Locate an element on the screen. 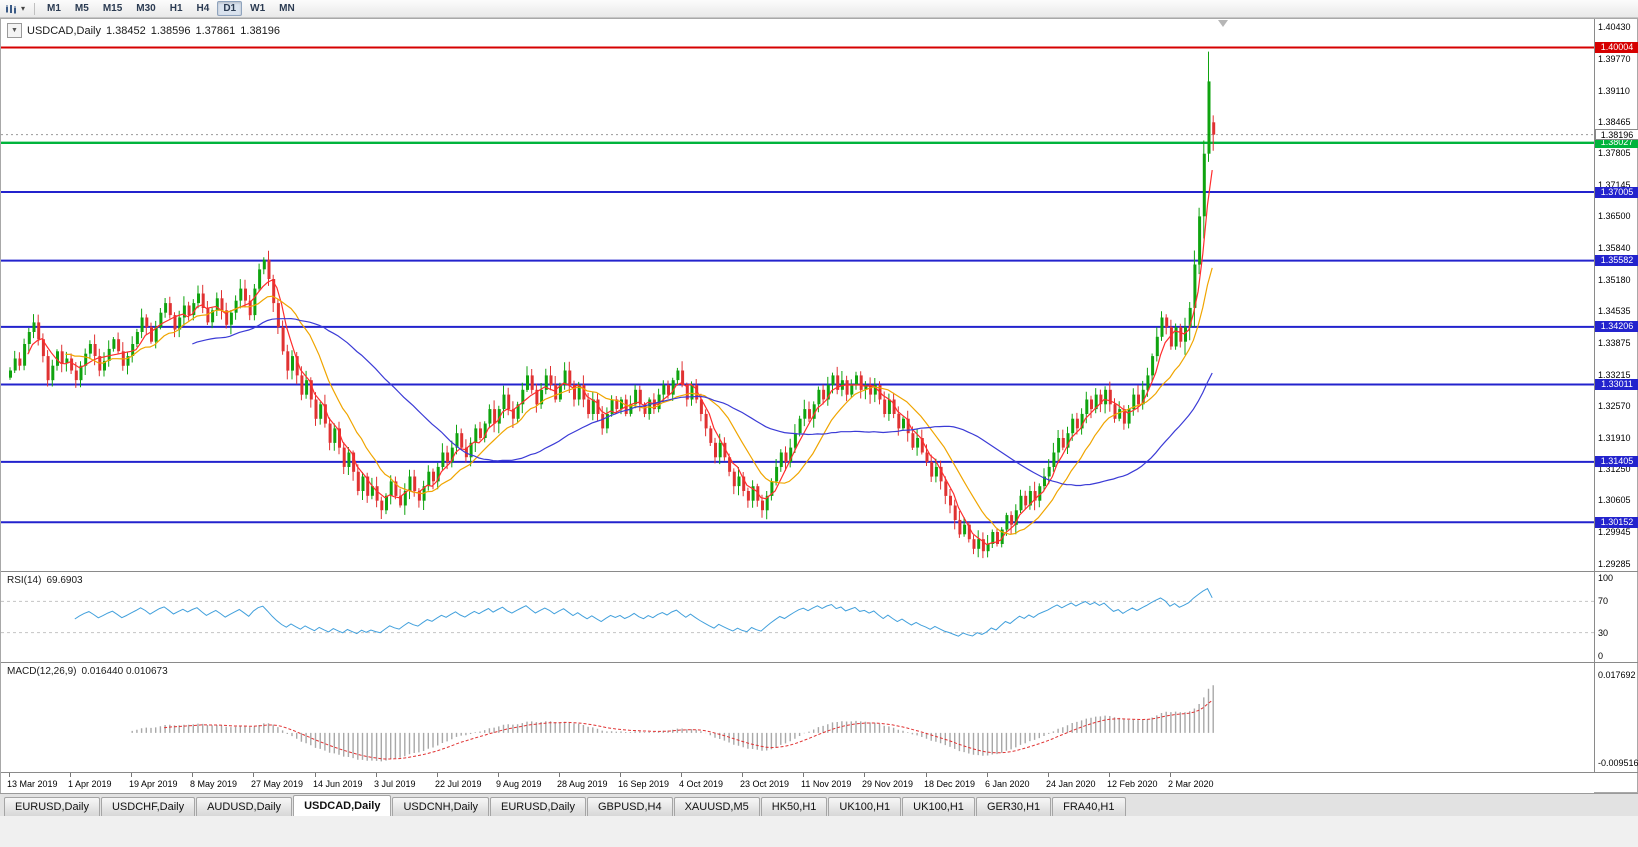 The width and height of the screenshot is (1638, 847). timeframe-button-m5: M5 is located at coordinates (81, 8).